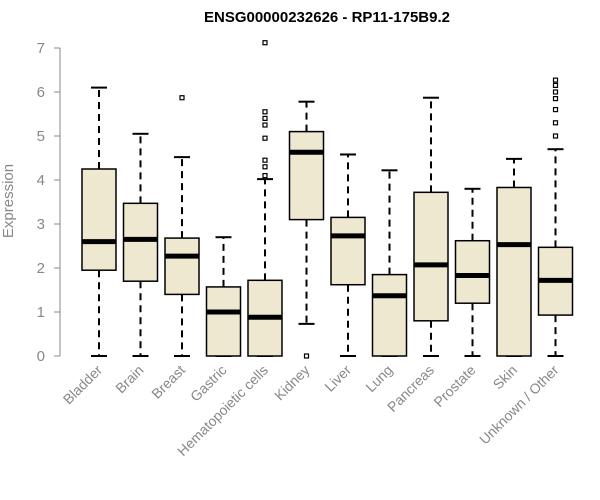  Describe the element at coordinates (182, 226) in the screenshot. I see `box-breast` at that location.